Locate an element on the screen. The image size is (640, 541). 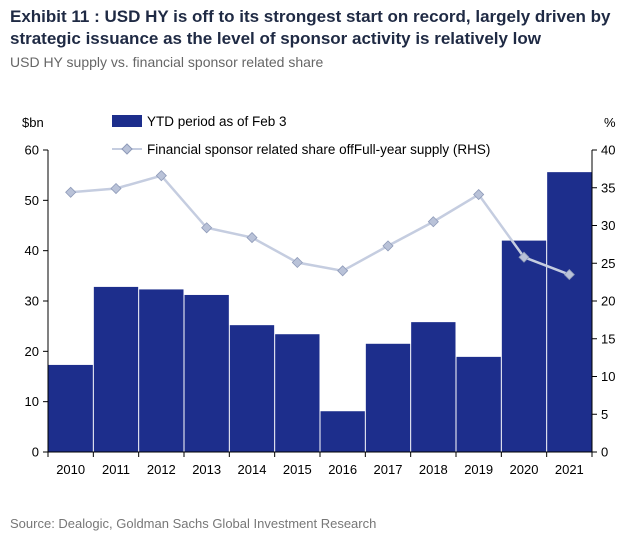
left-tick-label: 30 is located at coordinates (32, 301).